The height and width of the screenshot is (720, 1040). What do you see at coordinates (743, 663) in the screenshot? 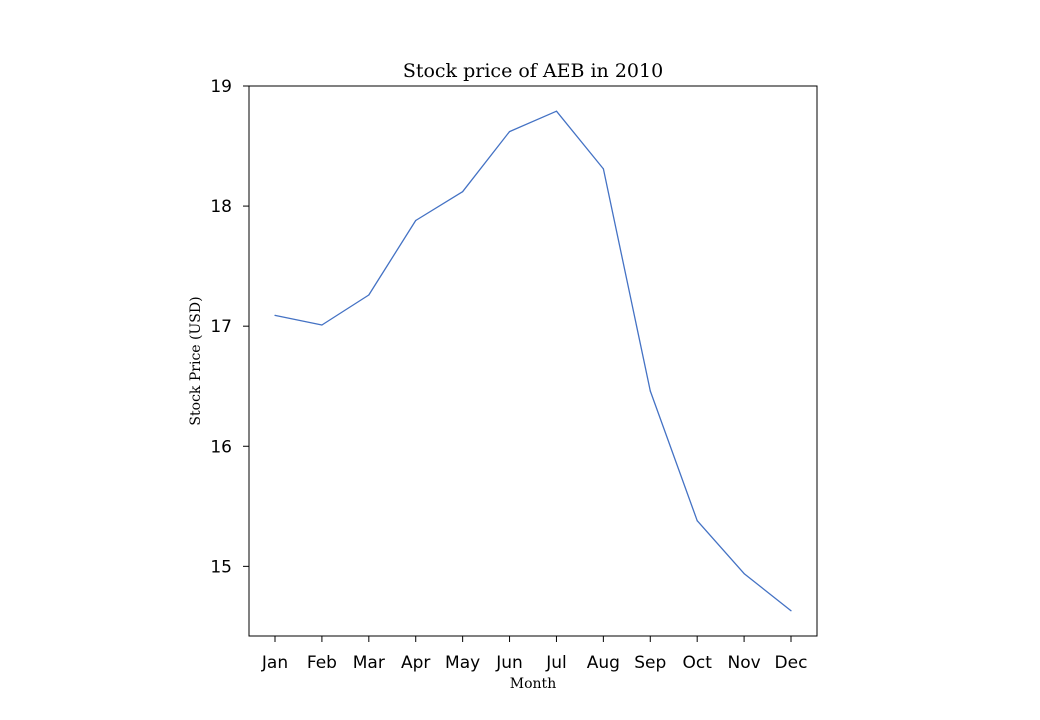
I see `x-tick-label: Nov` at bounding box center [743, 663].